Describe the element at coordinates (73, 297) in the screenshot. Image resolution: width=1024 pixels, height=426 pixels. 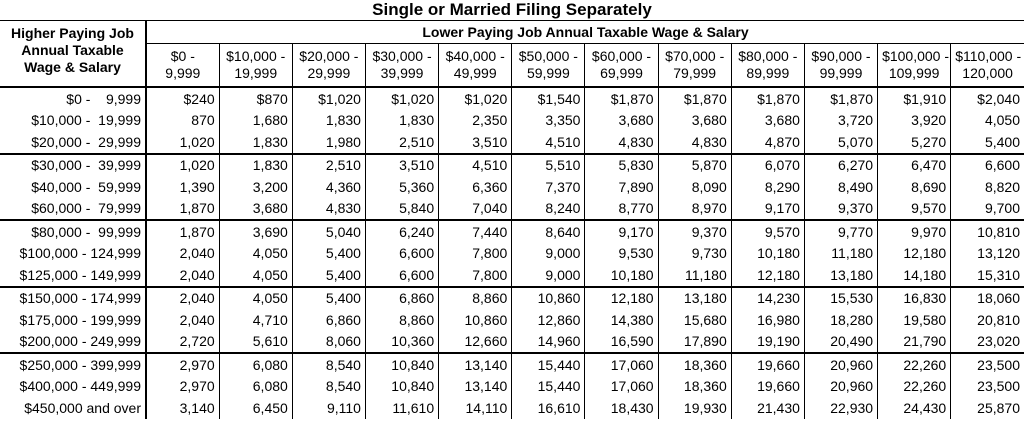
I see `row-label: $150,000 - 174,999` at that location.